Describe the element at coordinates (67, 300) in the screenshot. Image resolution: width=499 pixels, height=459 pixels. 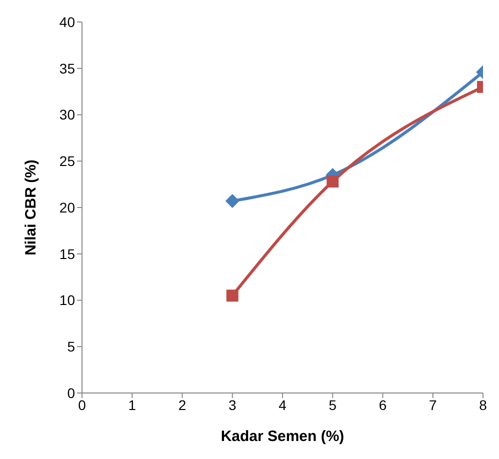
I see `y-tick-label: 10` at that location.